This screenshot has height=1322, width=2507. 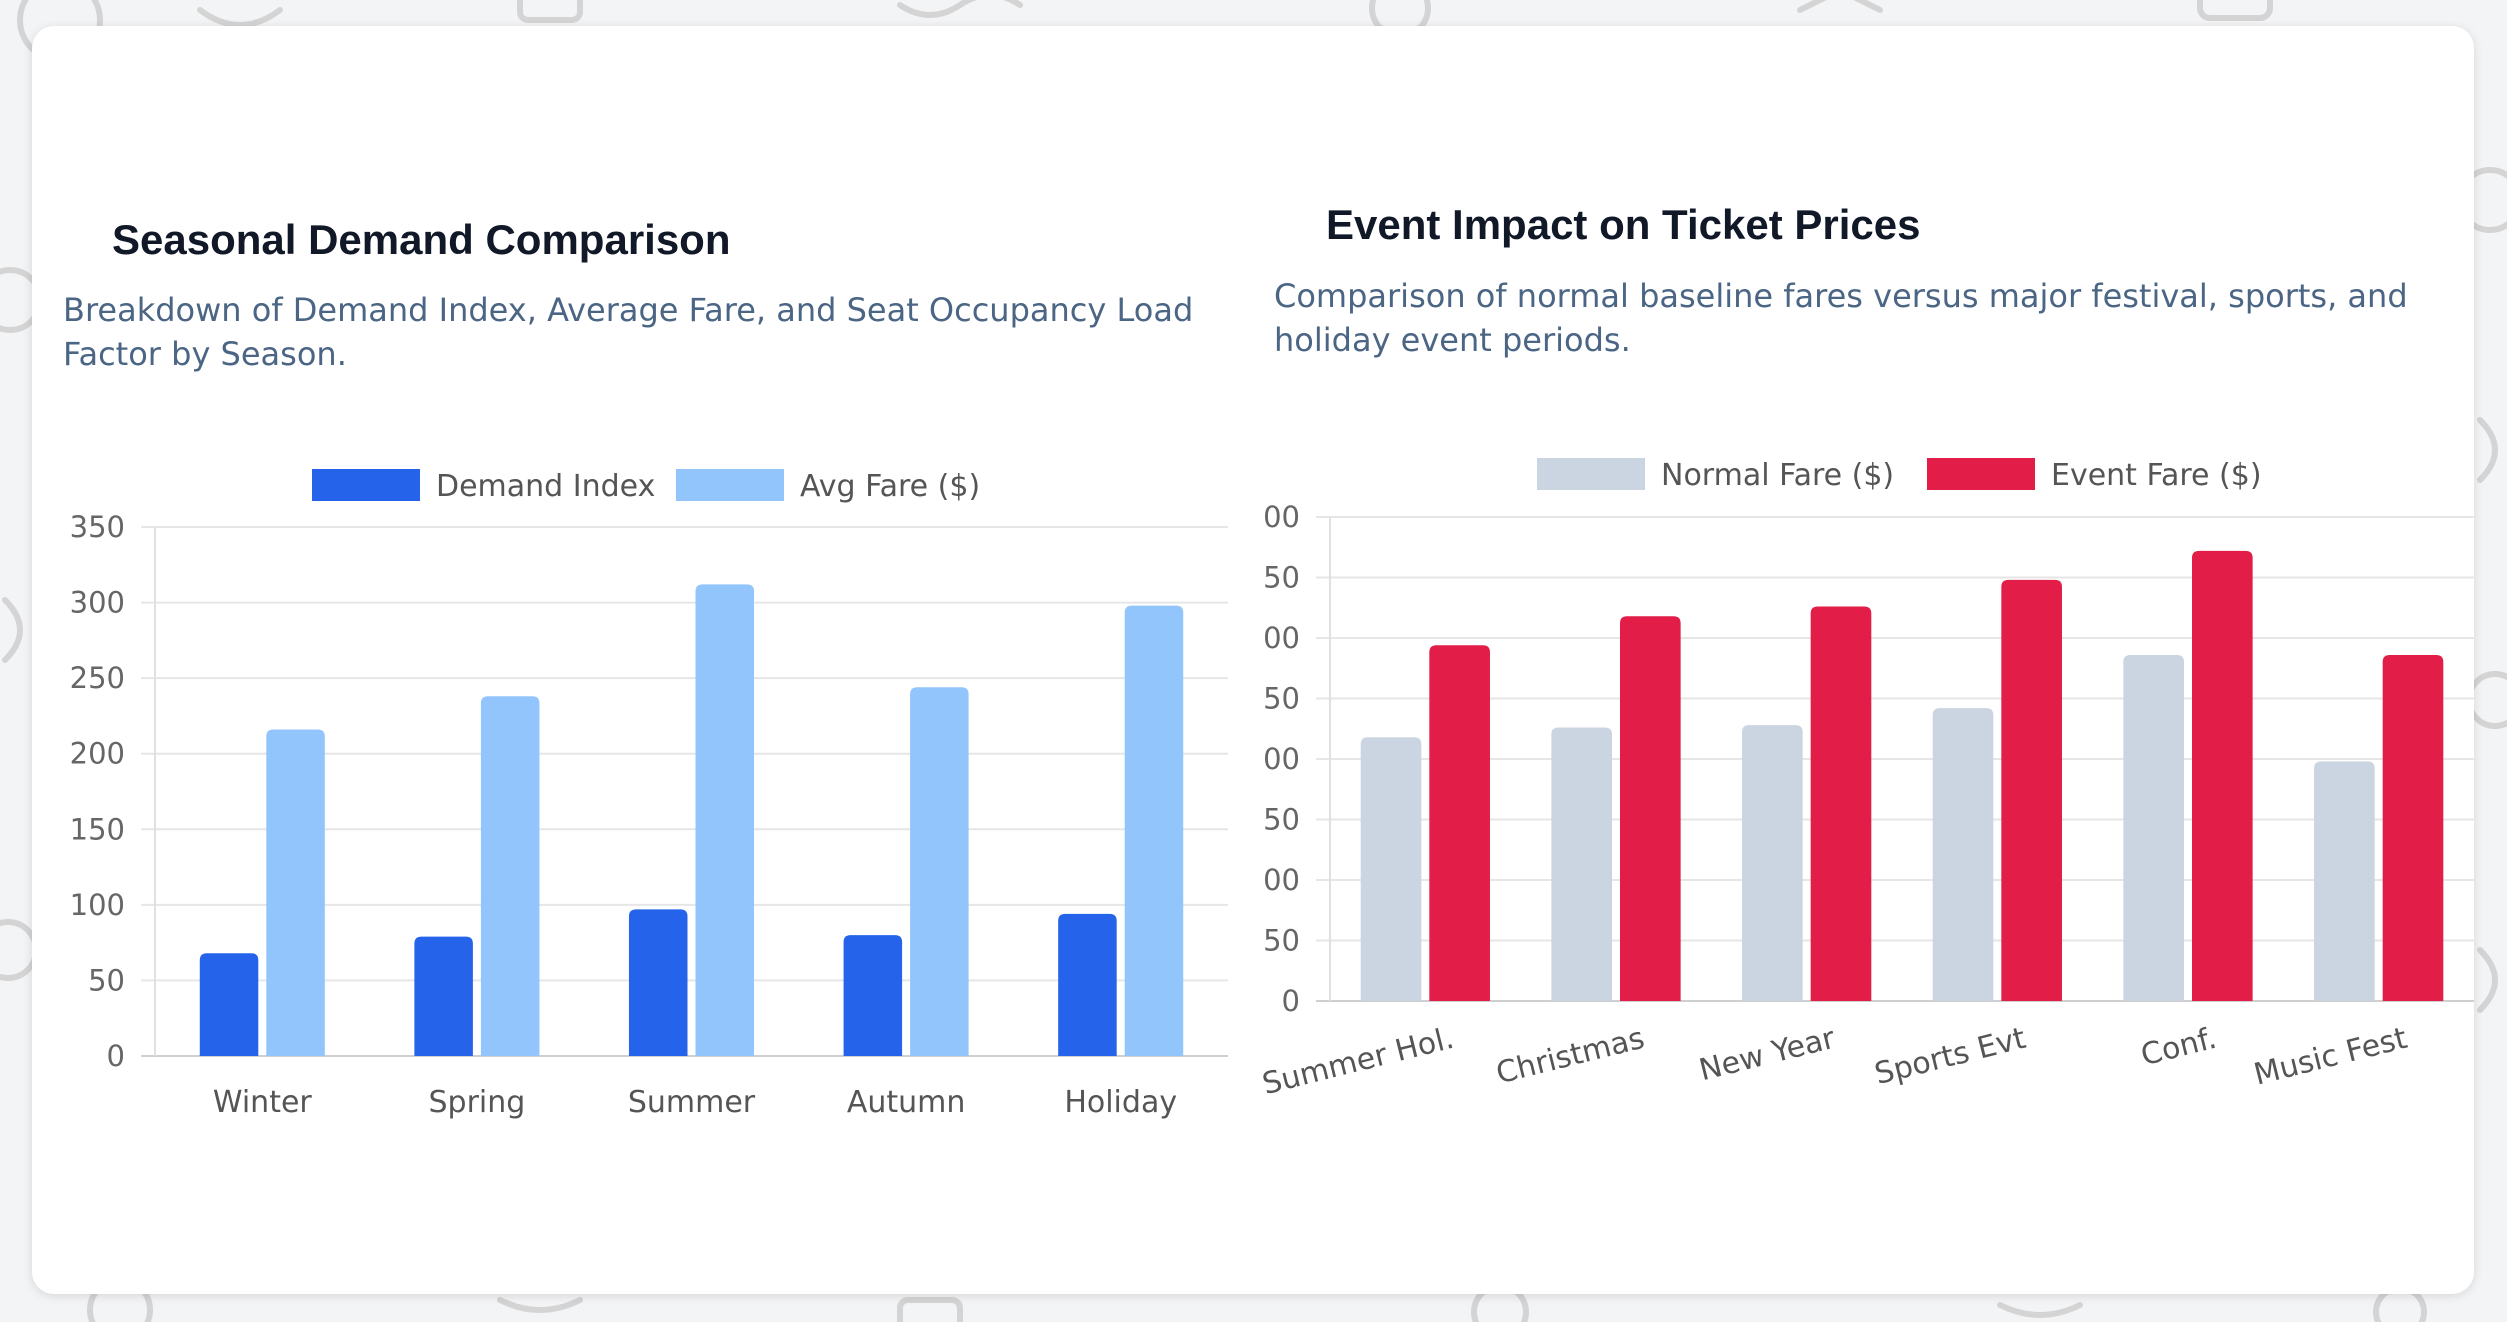 What do you see at coordinates (476, 1102) in the screenshot?
I see `x-tick-label: Spring` at bounding box center [476, 1102].